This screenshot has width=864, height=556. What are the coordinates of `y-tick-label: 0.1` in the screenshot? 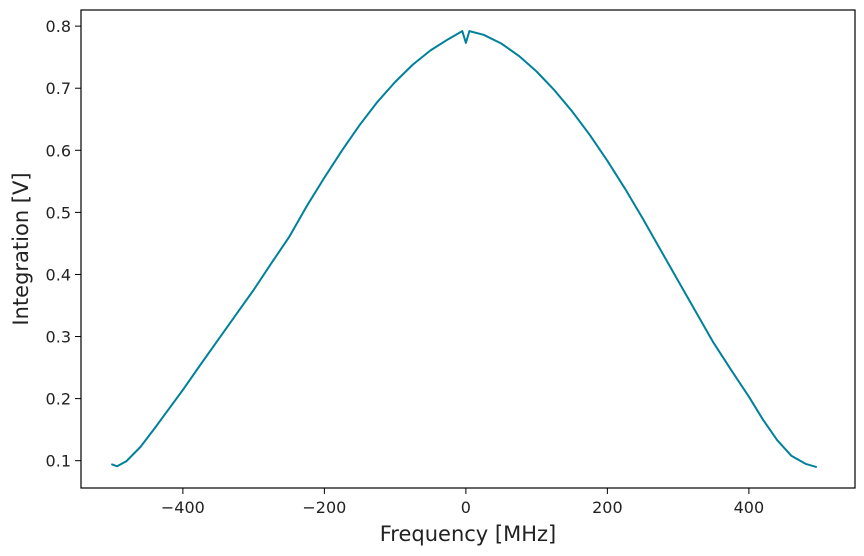 It's located at (58, 461).